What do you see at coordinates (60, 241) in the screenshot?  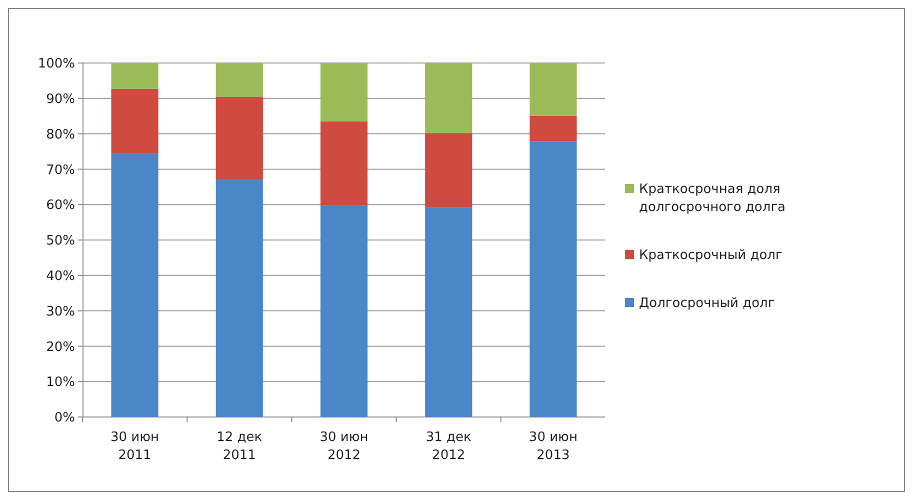 I see `y-tick-label: 50%` at bounding box center [60, 241].